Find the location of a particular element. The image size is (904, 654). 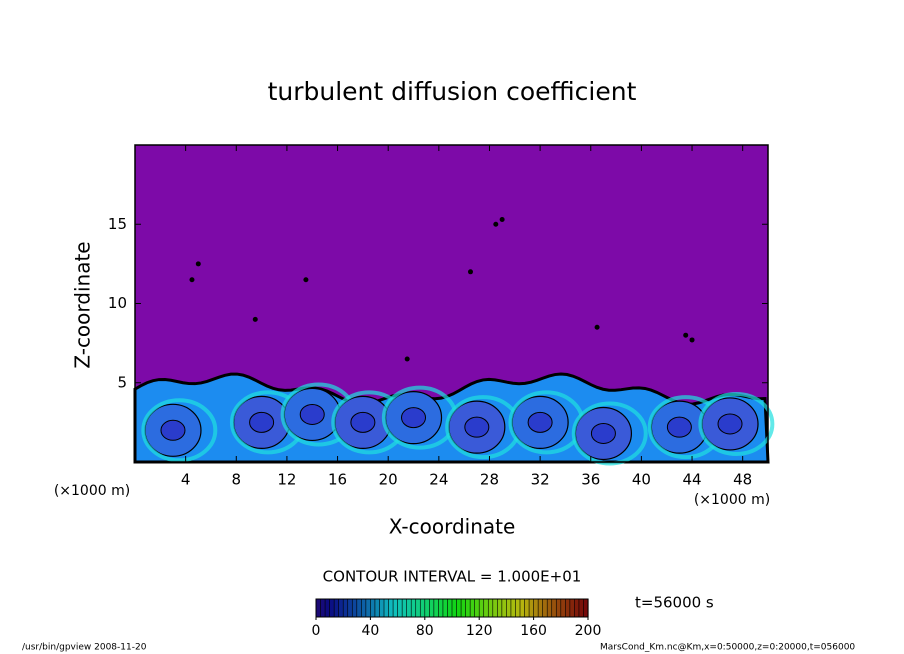

colorbar-tick-label: 40 is located at coordinates (370, 631).